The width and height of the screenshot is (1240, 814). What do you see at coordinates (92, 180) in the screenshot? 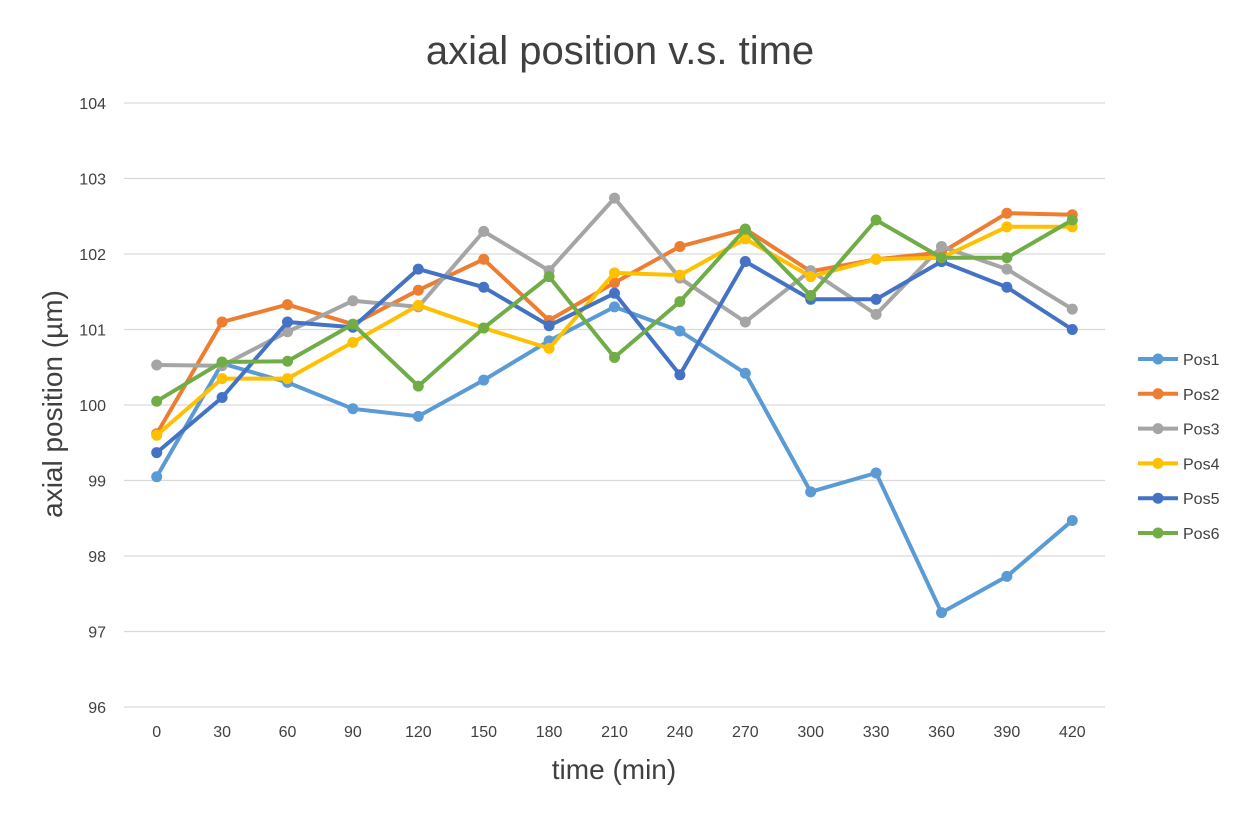
I see `y-tick-label: 103` at bounding box center [92, 180].